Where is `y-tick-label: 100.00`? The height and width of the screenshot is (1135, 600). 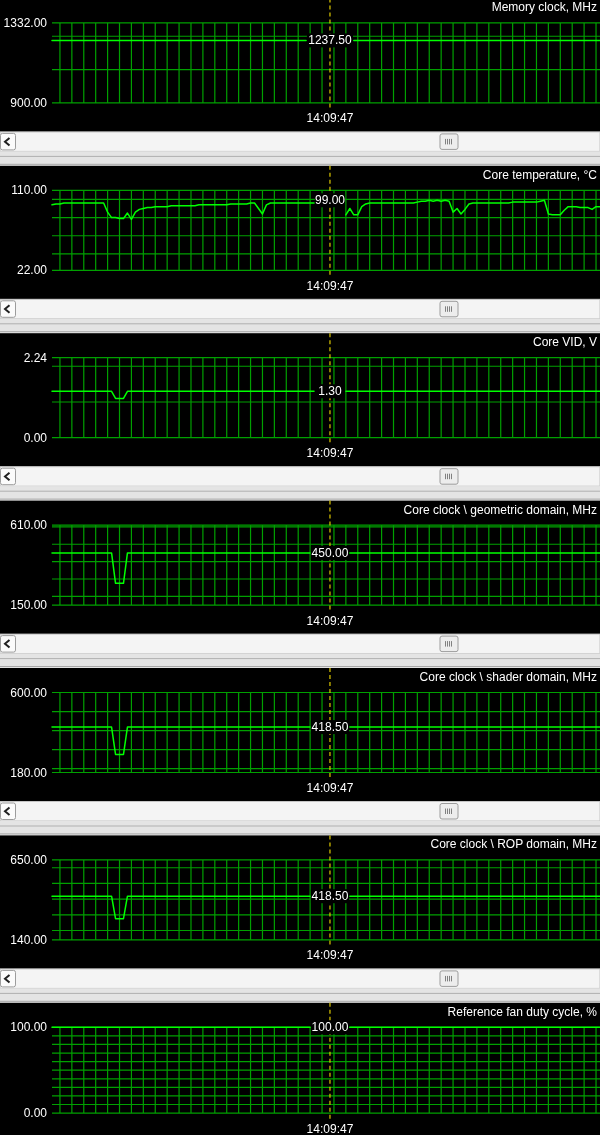 y-tick-label: 100.00 is located at coordinates (29, 1027).